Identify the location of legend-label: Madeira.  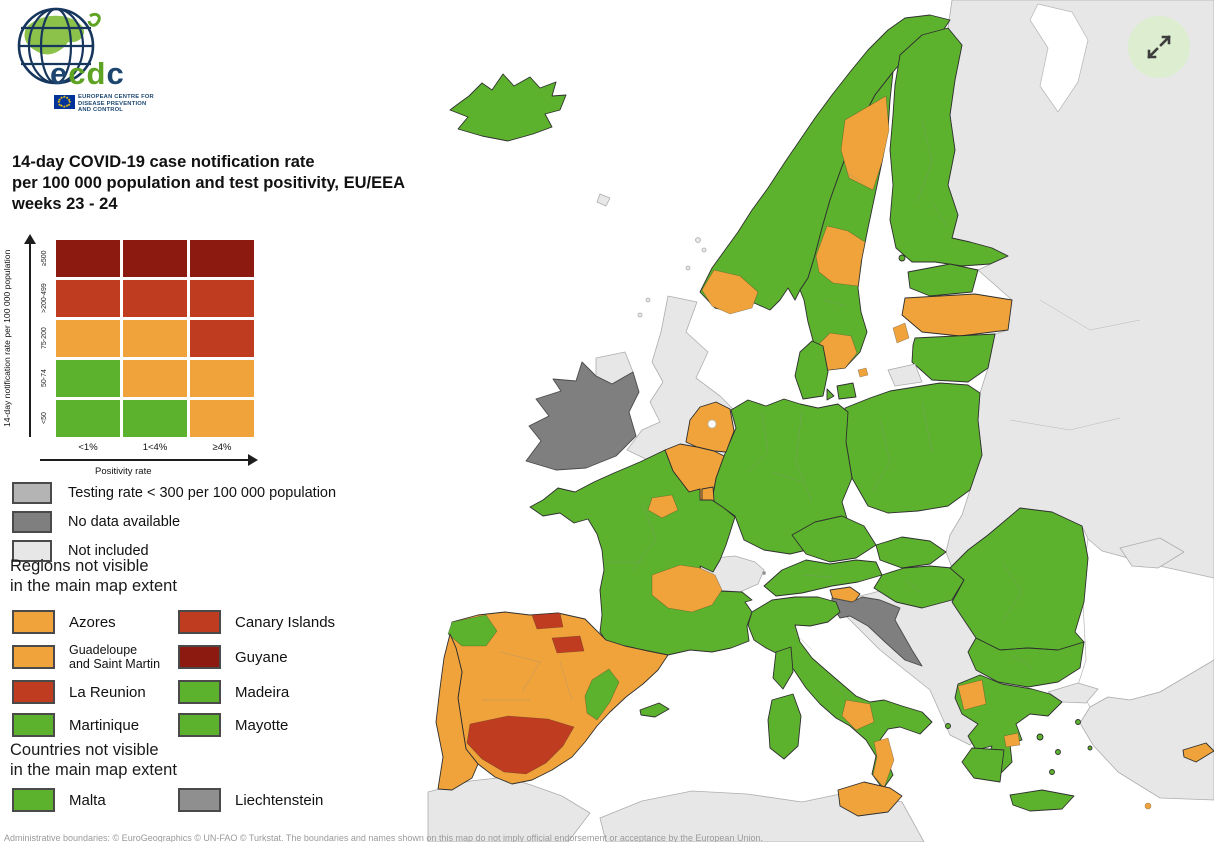
(262, 692).